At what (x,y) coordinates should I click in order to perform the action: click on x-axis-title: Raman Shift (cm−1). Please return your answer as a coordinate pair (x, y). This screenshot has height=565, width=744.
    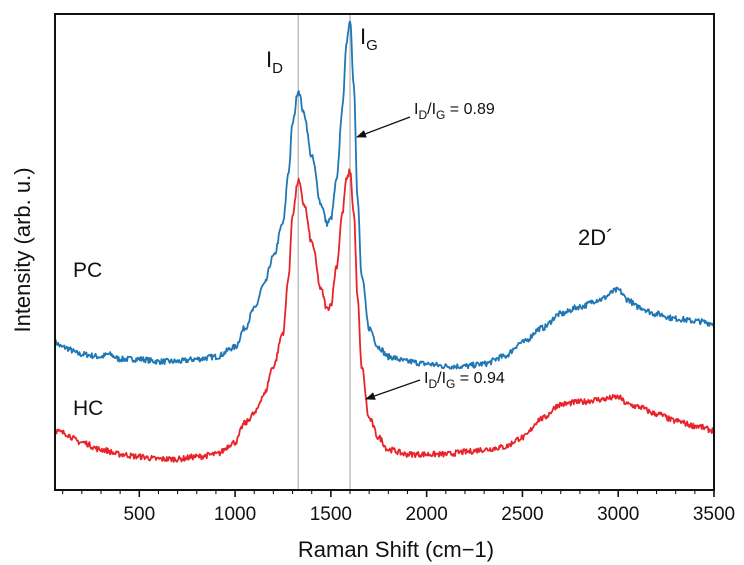
    Looking at the image, I should click on (396, 549).